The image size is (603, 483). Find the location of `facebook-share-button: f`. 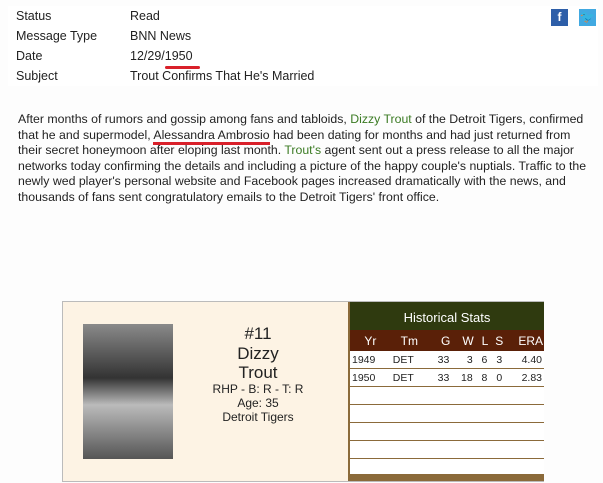

facebook-share-button: f is located at coordinates (559, 17).